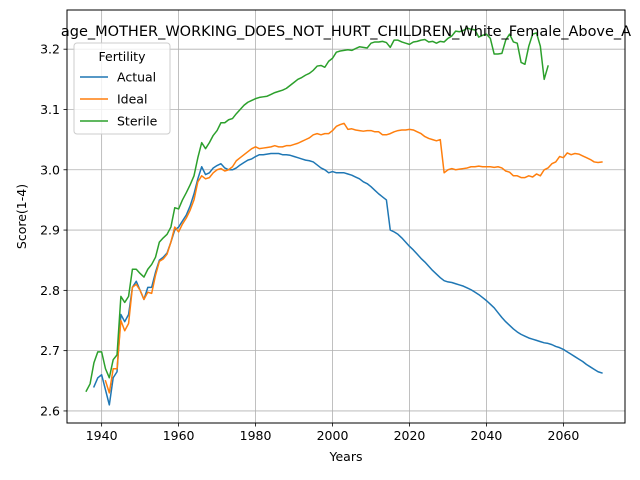 This screenshot has width=640, height=480. I want to click on y-tick-label: 2.8, so click(50, 290).